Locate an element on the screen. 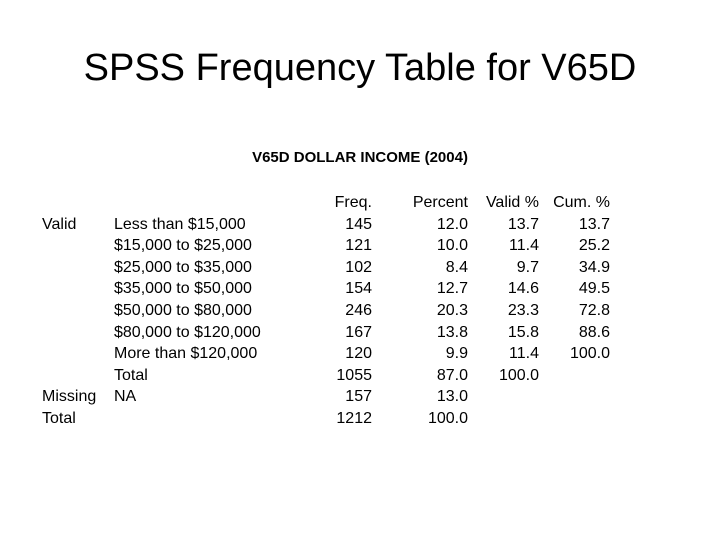 The image size is (720, 540). valid-percent-cell: 9.7 is located at coordinates (527, 267).